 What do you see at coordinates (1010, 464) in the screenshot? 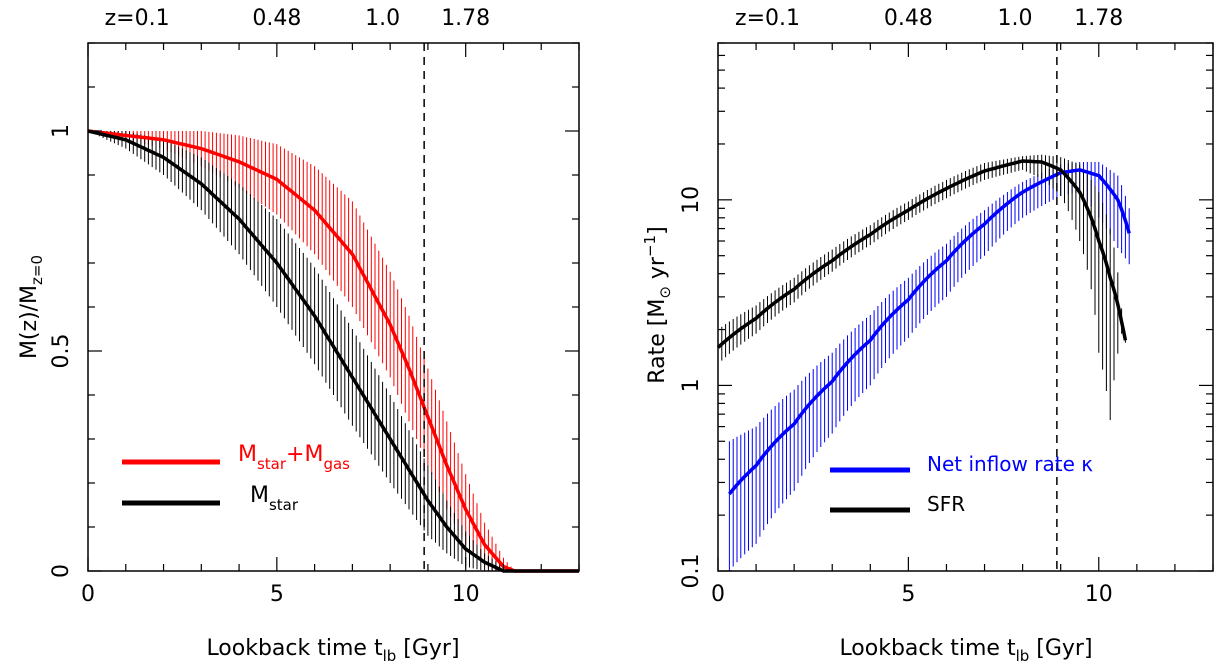
I see `legend-label-net-inflow: Net inflow rate κ` at bounding box center [1010, 464].